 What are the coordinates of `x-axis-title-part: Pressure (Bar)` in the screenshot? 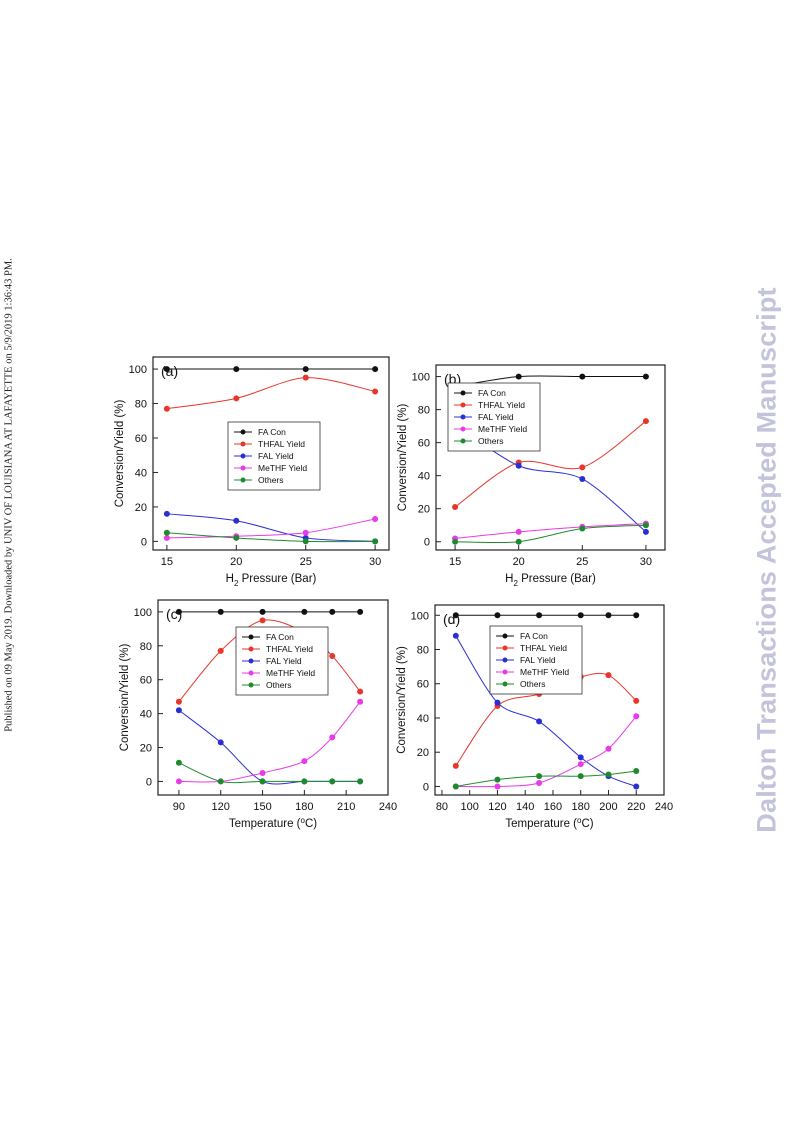 It's located at (277, 579).